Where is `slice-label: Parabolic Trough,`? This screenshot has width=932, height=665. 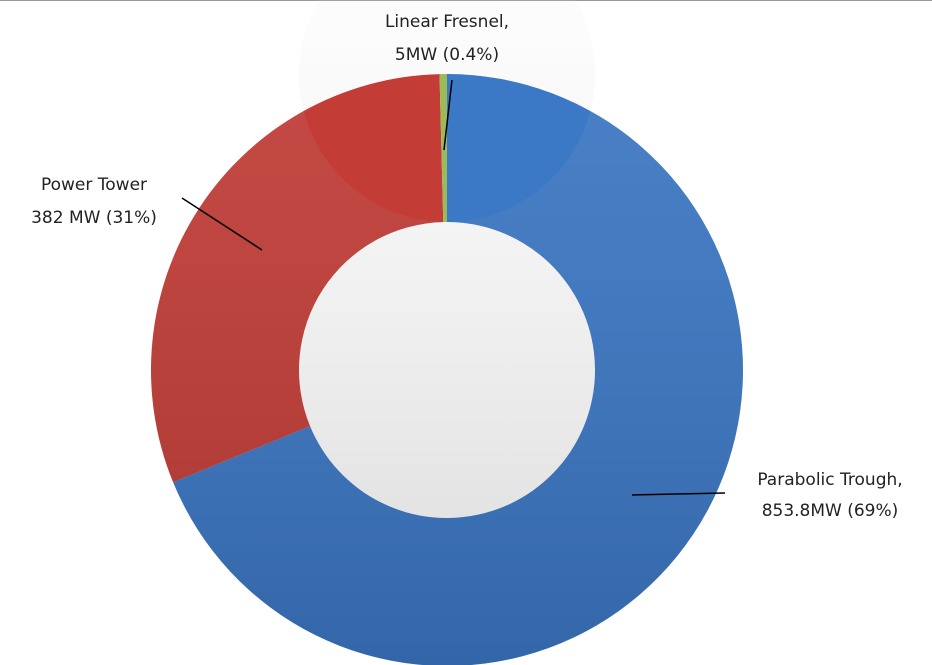
slice-label: Parabolic Trough, is located at coordinates (829, 480).